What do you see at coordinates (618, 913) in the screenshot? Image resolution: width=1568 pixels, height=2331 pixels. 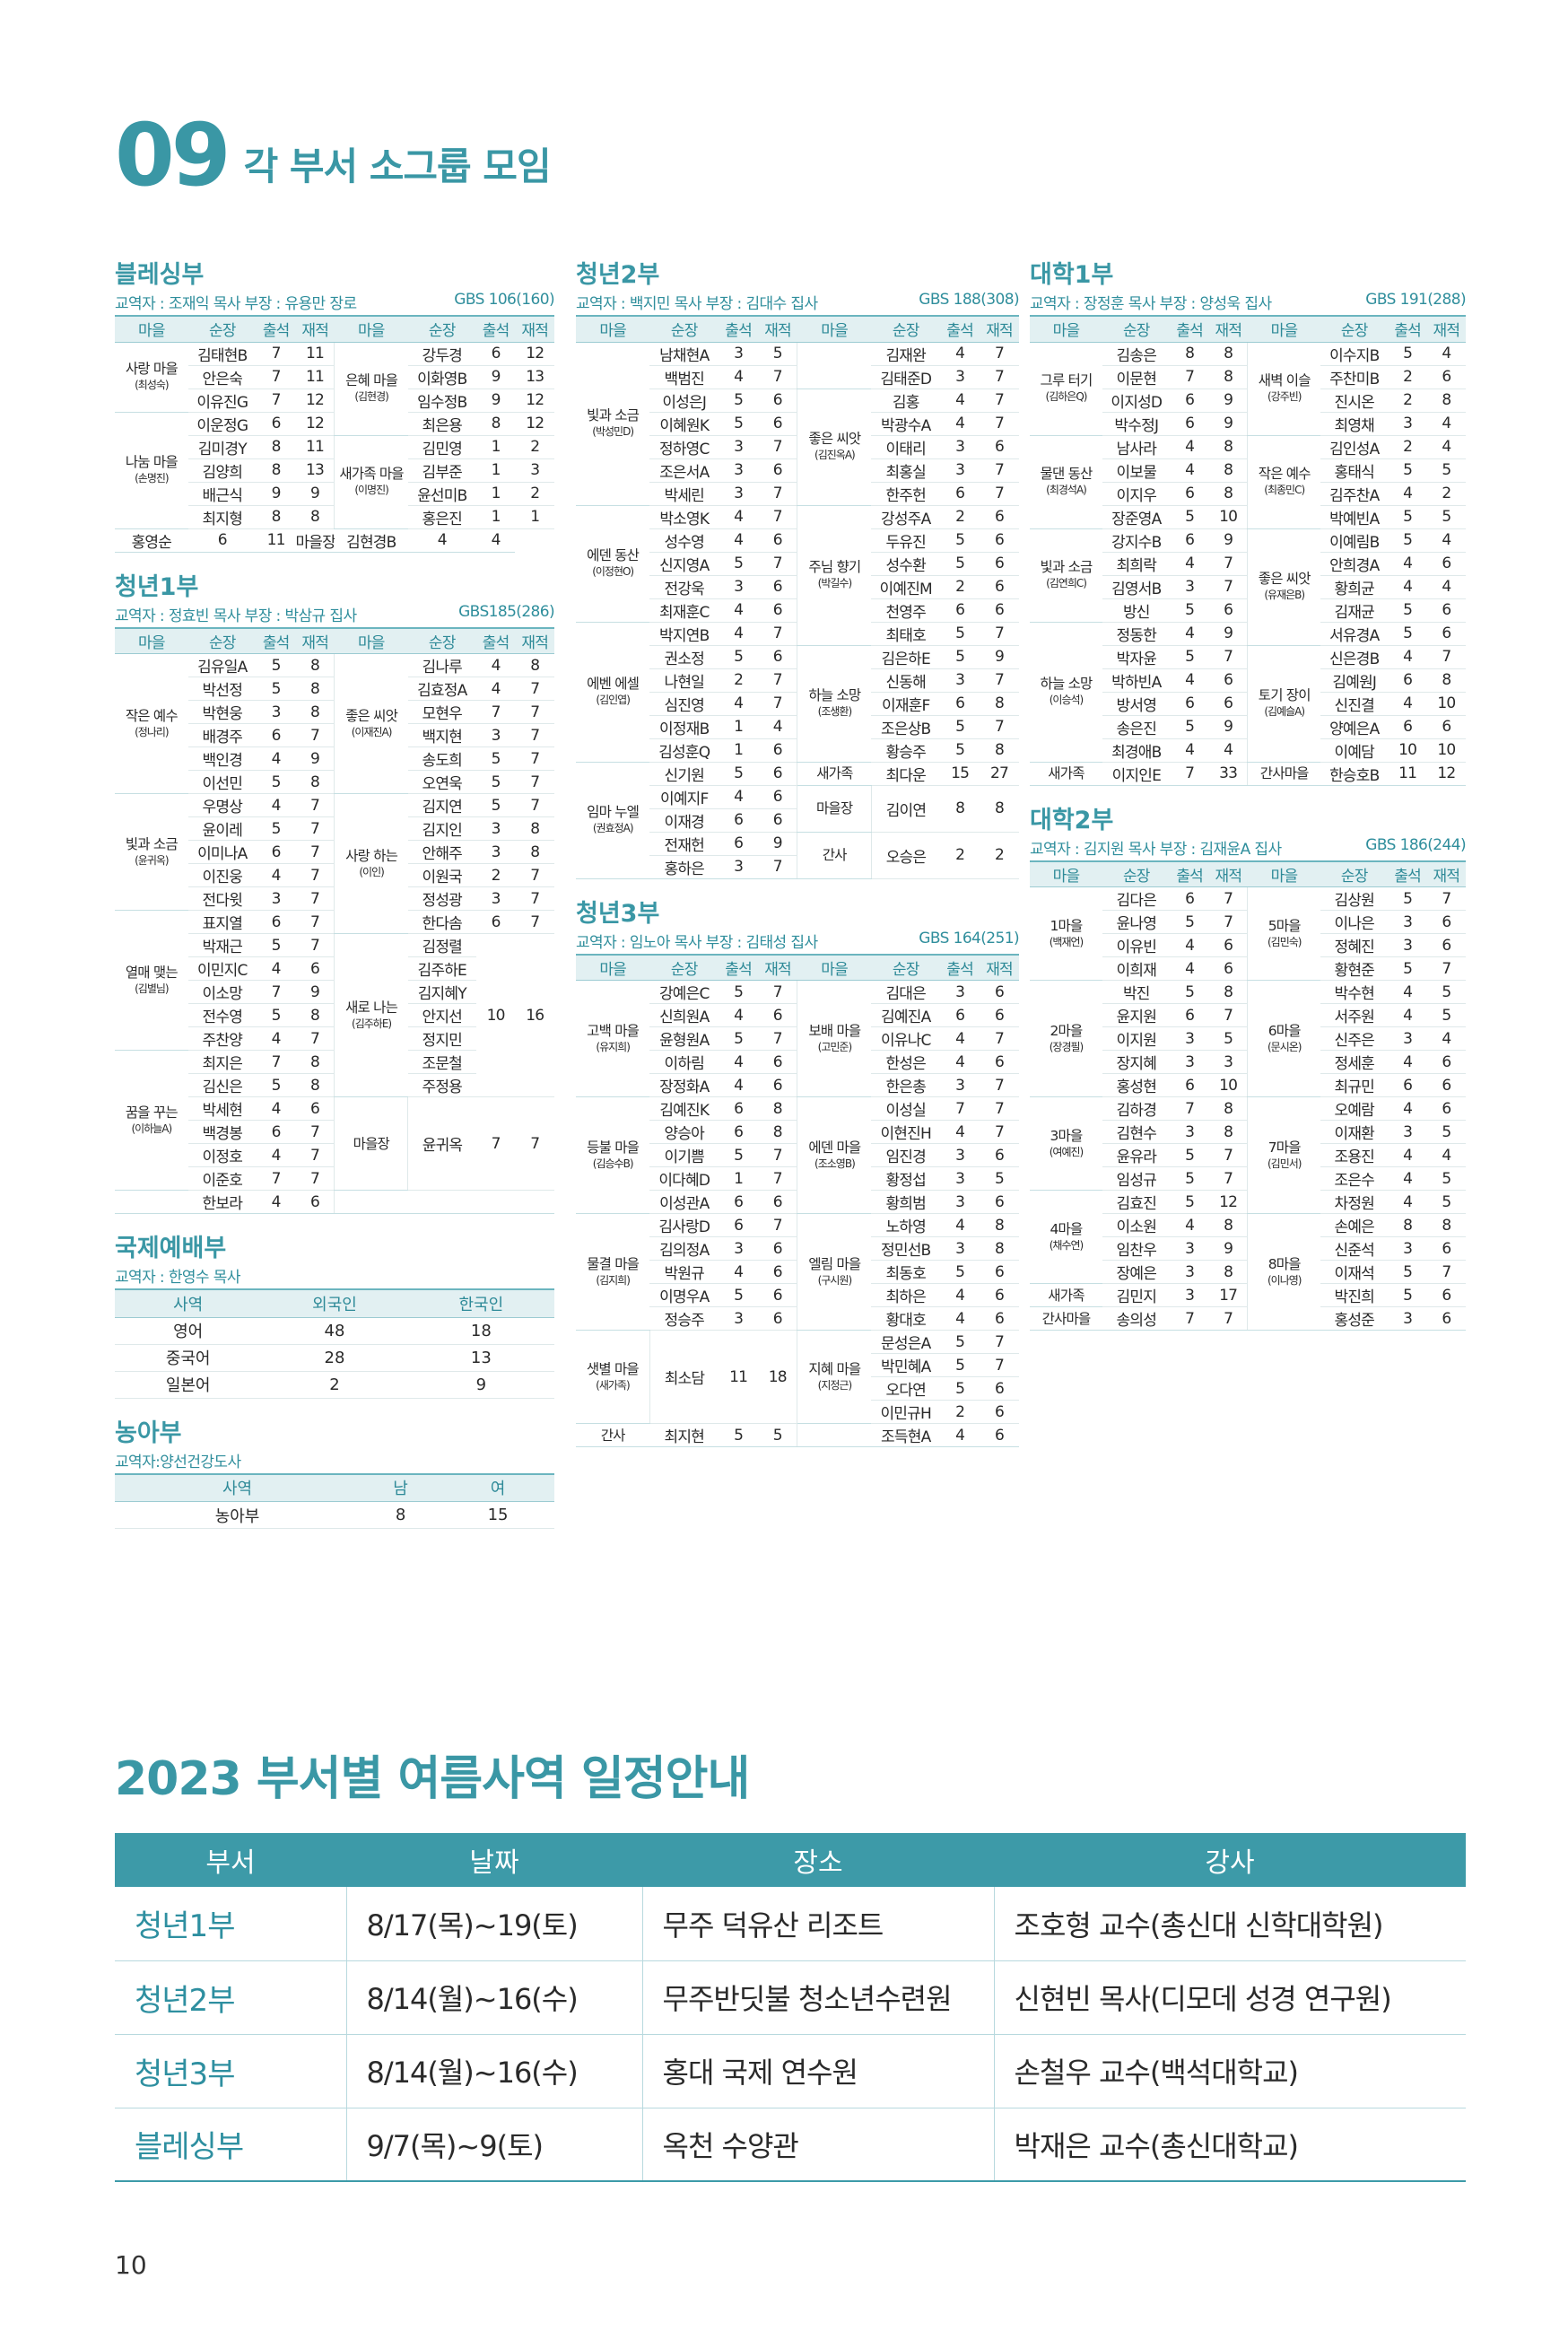 I see `section-title: 청년3부` at bounding box center [618, 913].